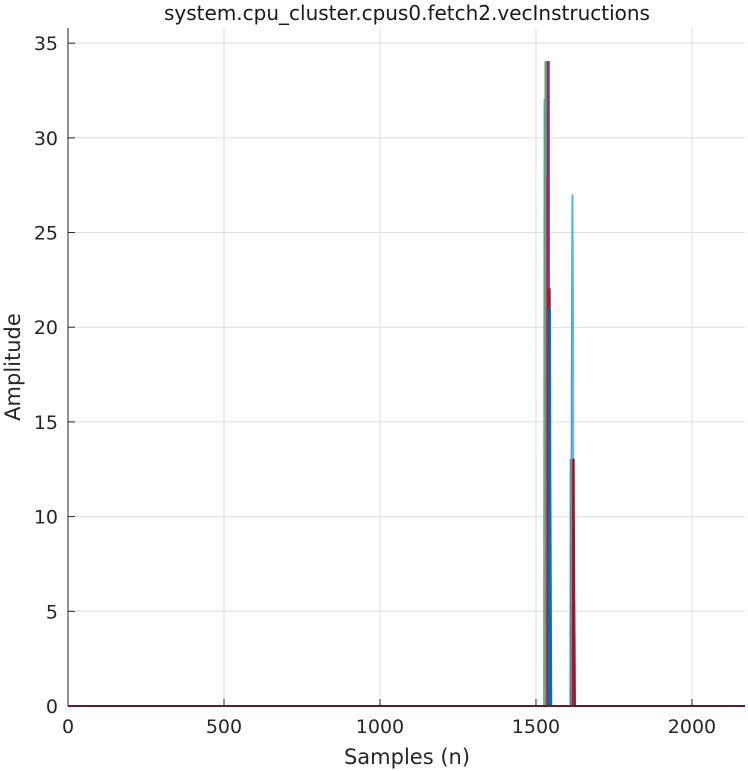  What do you see at coordinates (13, 367) in the screenshot?
I see `y-axis-label: Amplitude` at bounding box center [13, 367].